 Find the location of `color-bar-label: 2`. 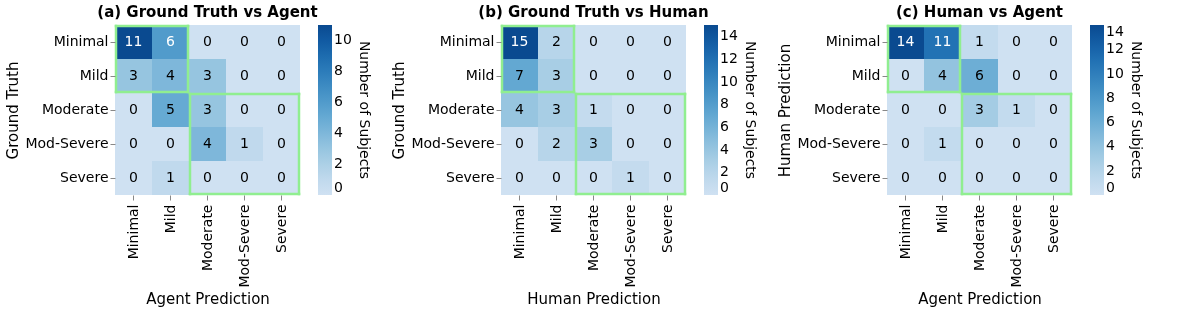

color-bar-label: 2 is located at coordinates (1110, 169).